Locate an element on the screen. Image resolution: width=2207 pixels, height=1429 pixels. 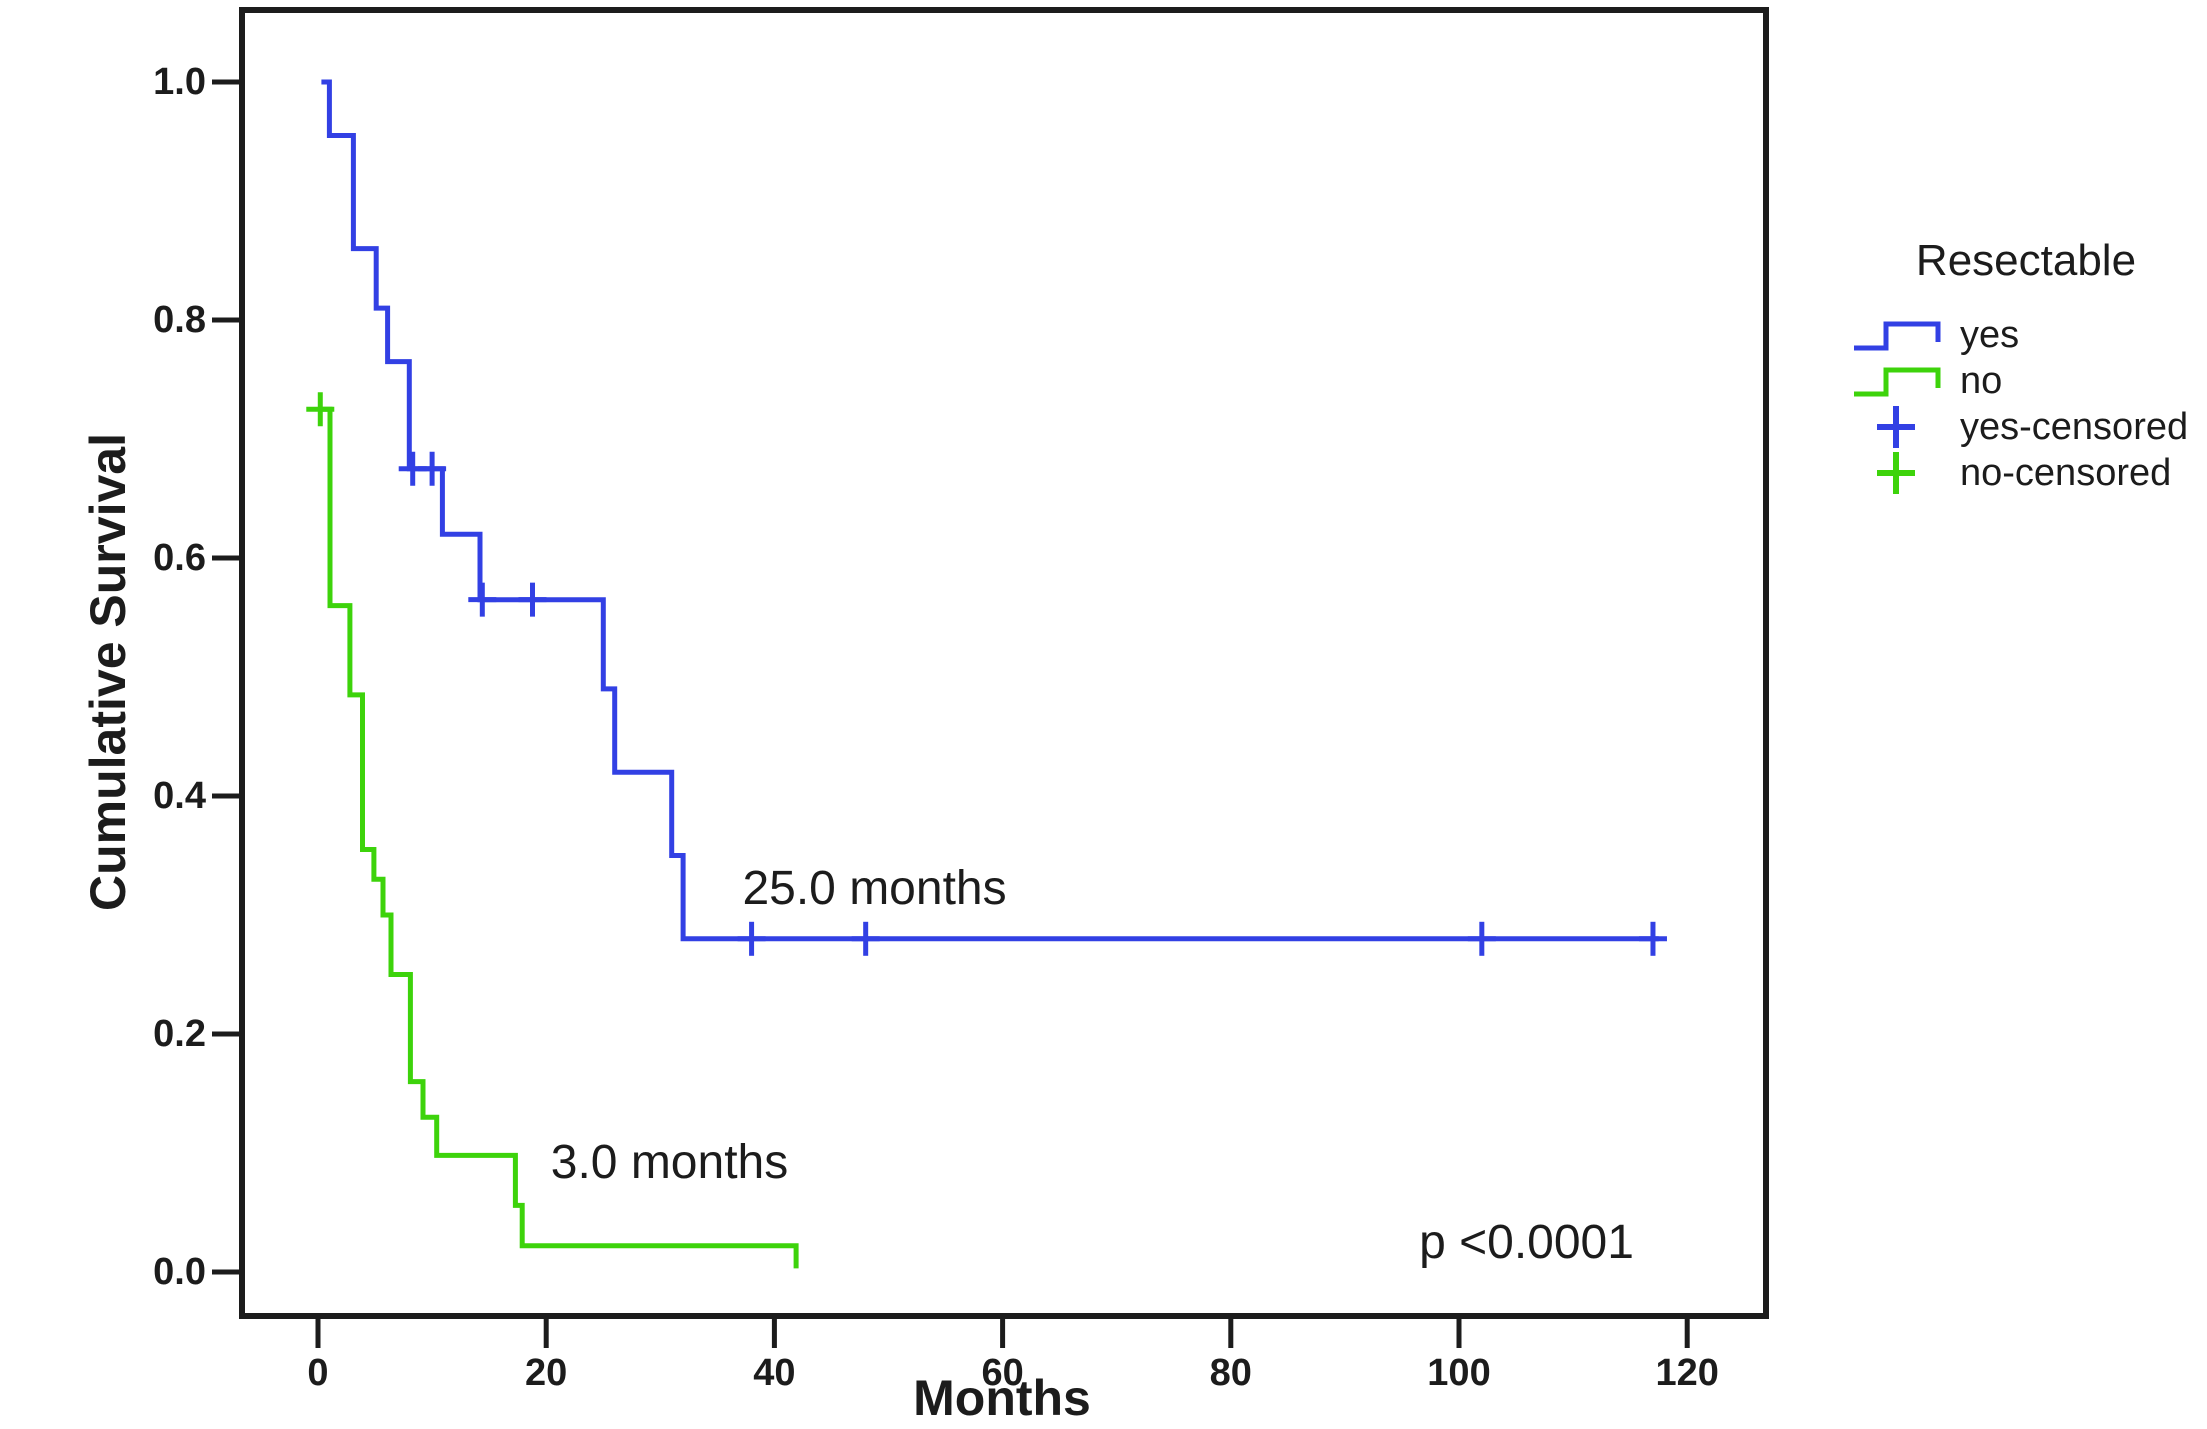
y-tick-label: 0.0 is located at coordinates (179, 1272).